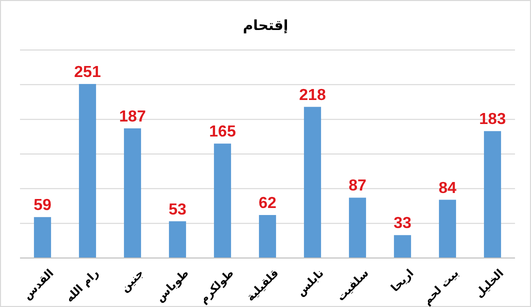 Image resolution: width=531 pixels, height=307 pixels. What do you see at coordinates (263, 285) in the screenshot?
I see `x-tick-label: قلقيلية` at bounding box center [263, 285].